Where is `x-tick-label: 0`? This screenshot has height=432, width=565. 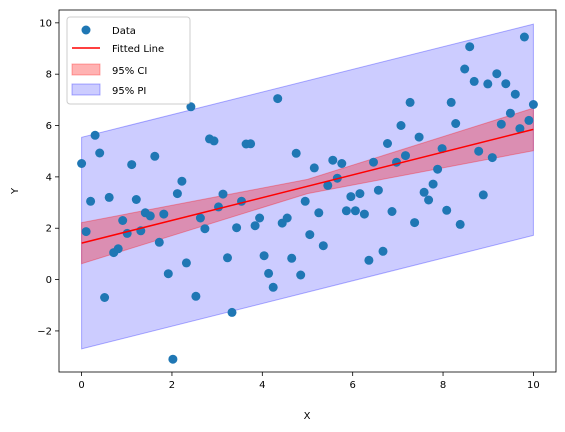 x-tick-label: 0 is located at coordinates (81, 385).